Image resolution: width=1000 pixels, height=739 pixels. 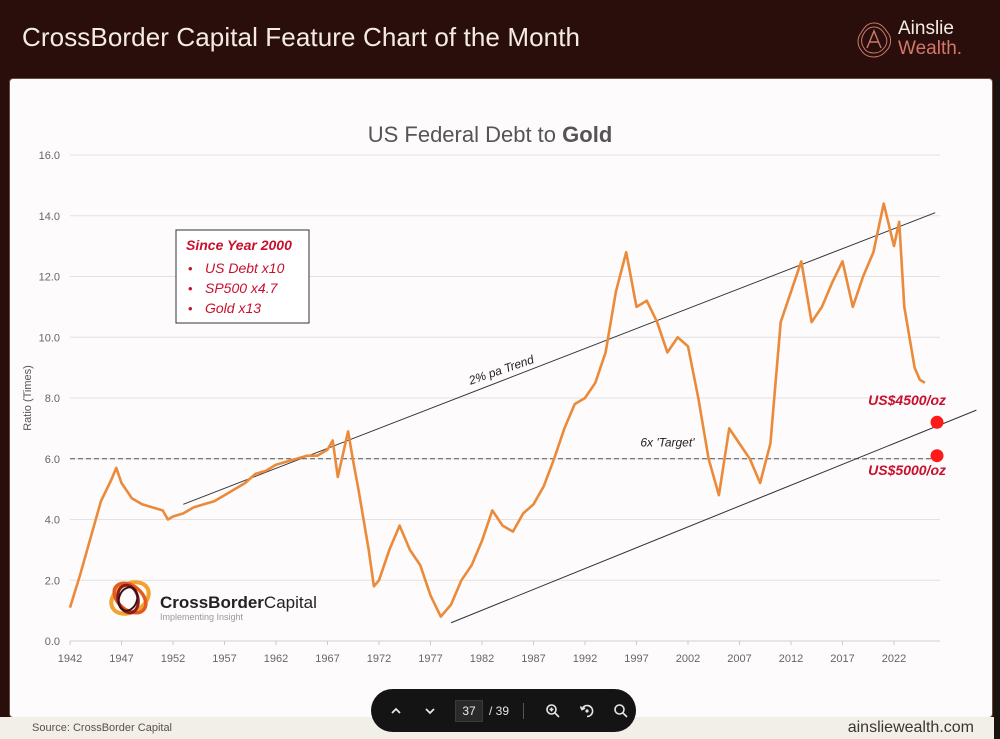 I want to click on svg-text: 2012, so click(x=791, y=659).